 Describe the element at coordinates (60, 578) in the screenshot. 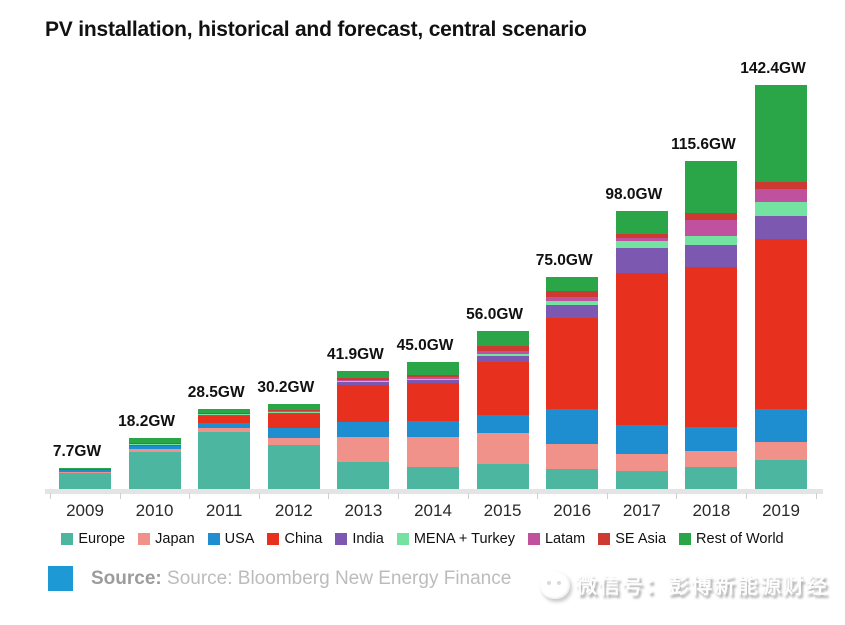

I see `blue-square-icon` at that location.